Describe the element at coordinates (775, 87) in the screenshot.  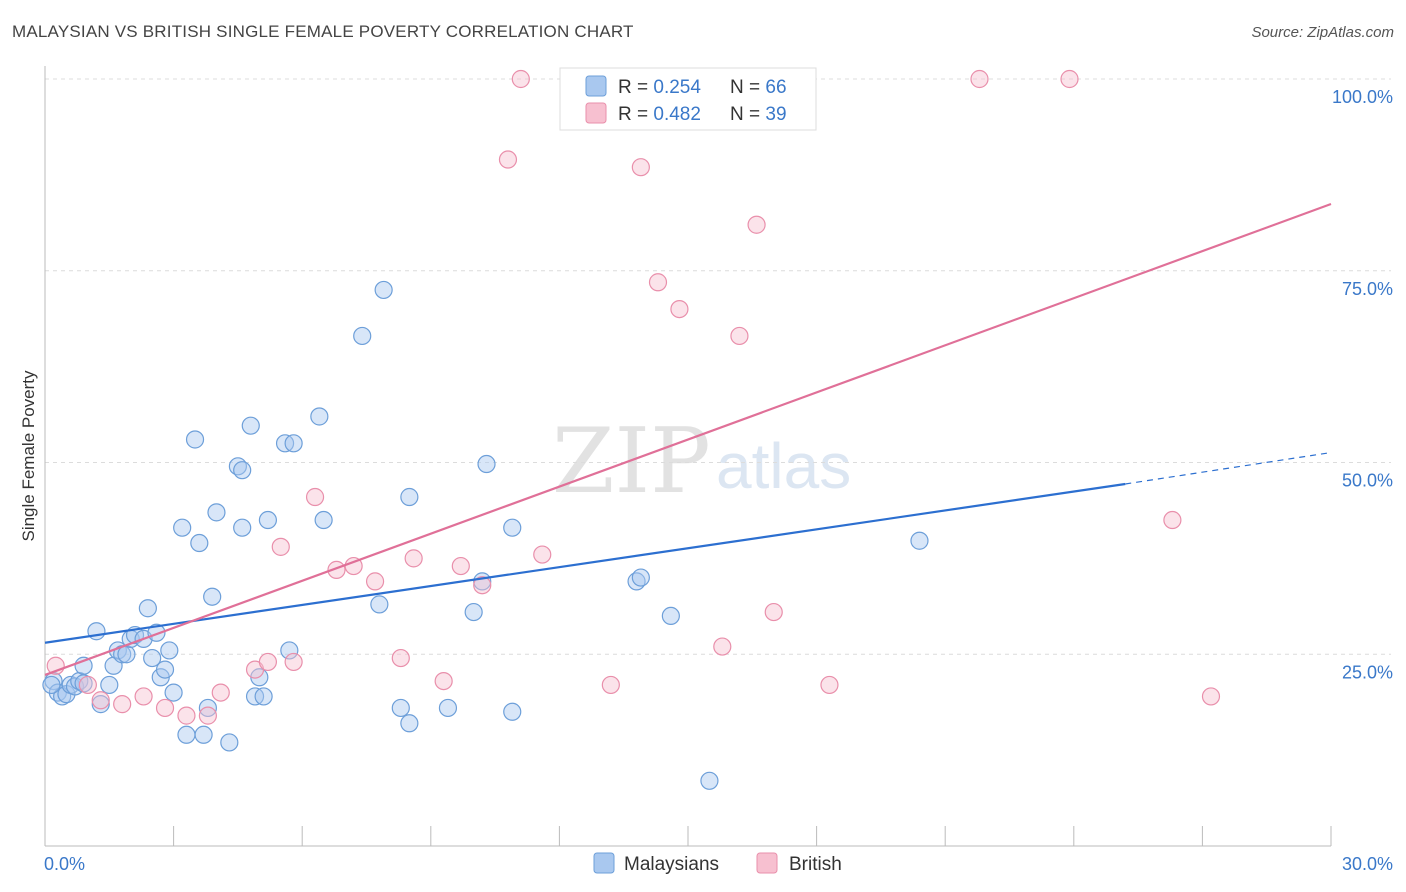
I see `legend-n-value: 66` at that location.